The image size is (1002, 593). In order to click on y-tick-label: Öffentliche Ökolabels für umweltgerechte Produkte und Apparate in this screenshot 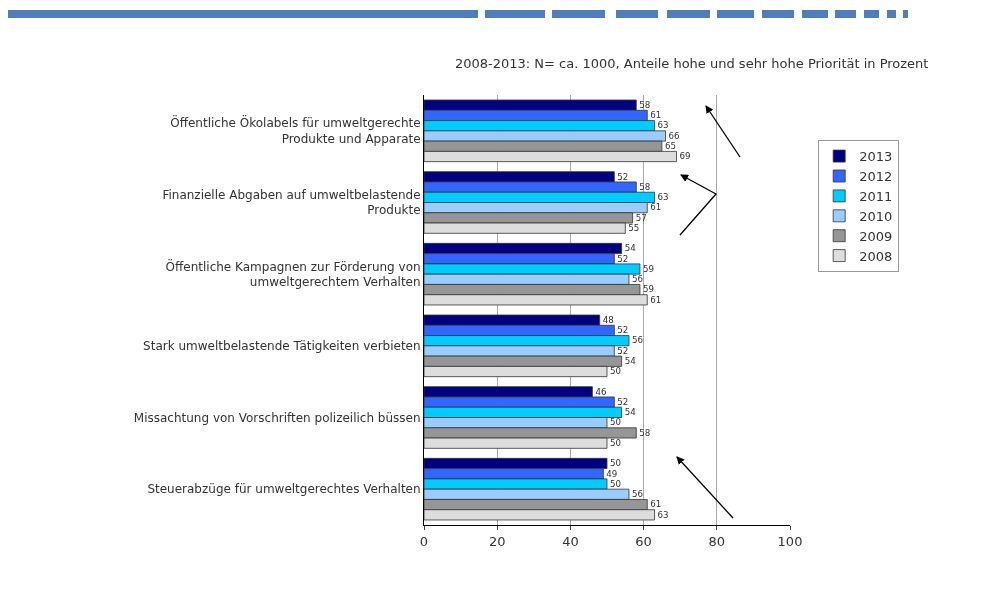, I will do `click(295, 130)`.